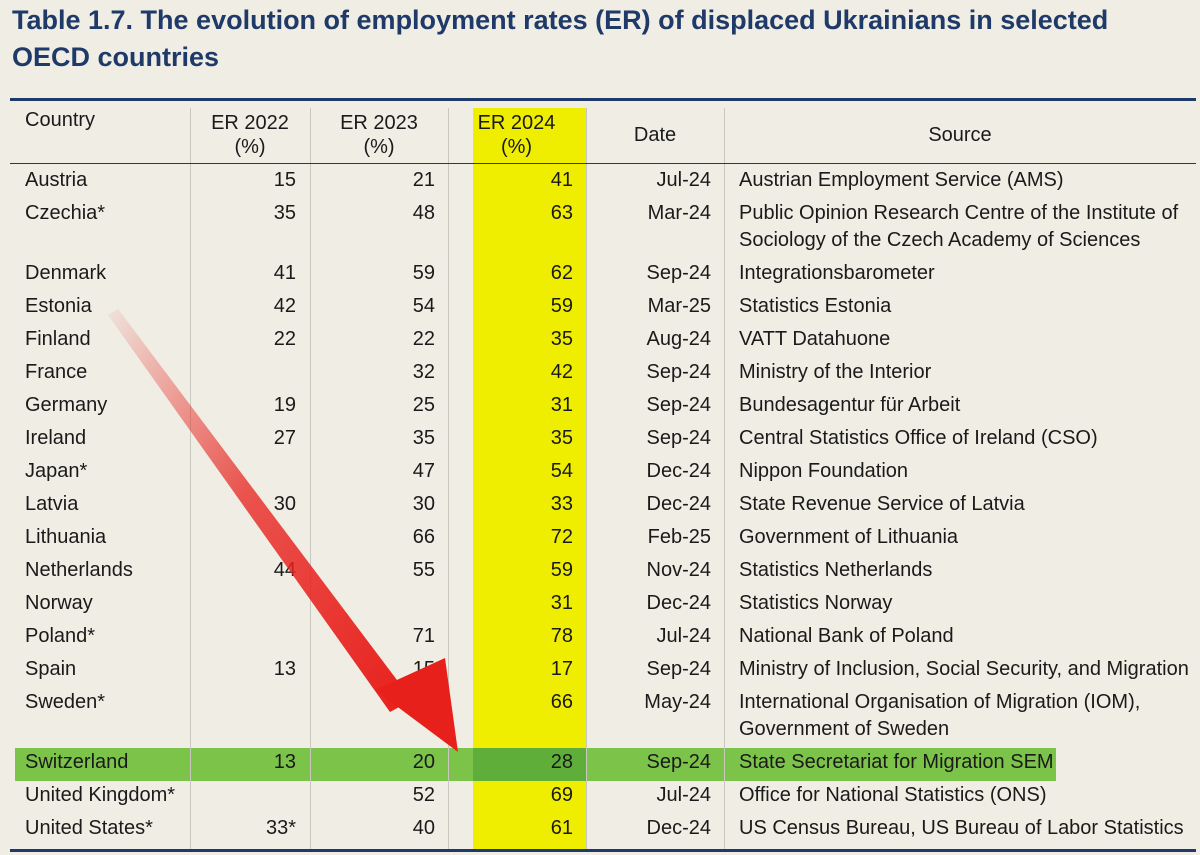 This screenshot has width=1200, height=855. Describe the element at coordinates (561, 636) in the screenshot. I see `cell-er-2024: 78` at that location.